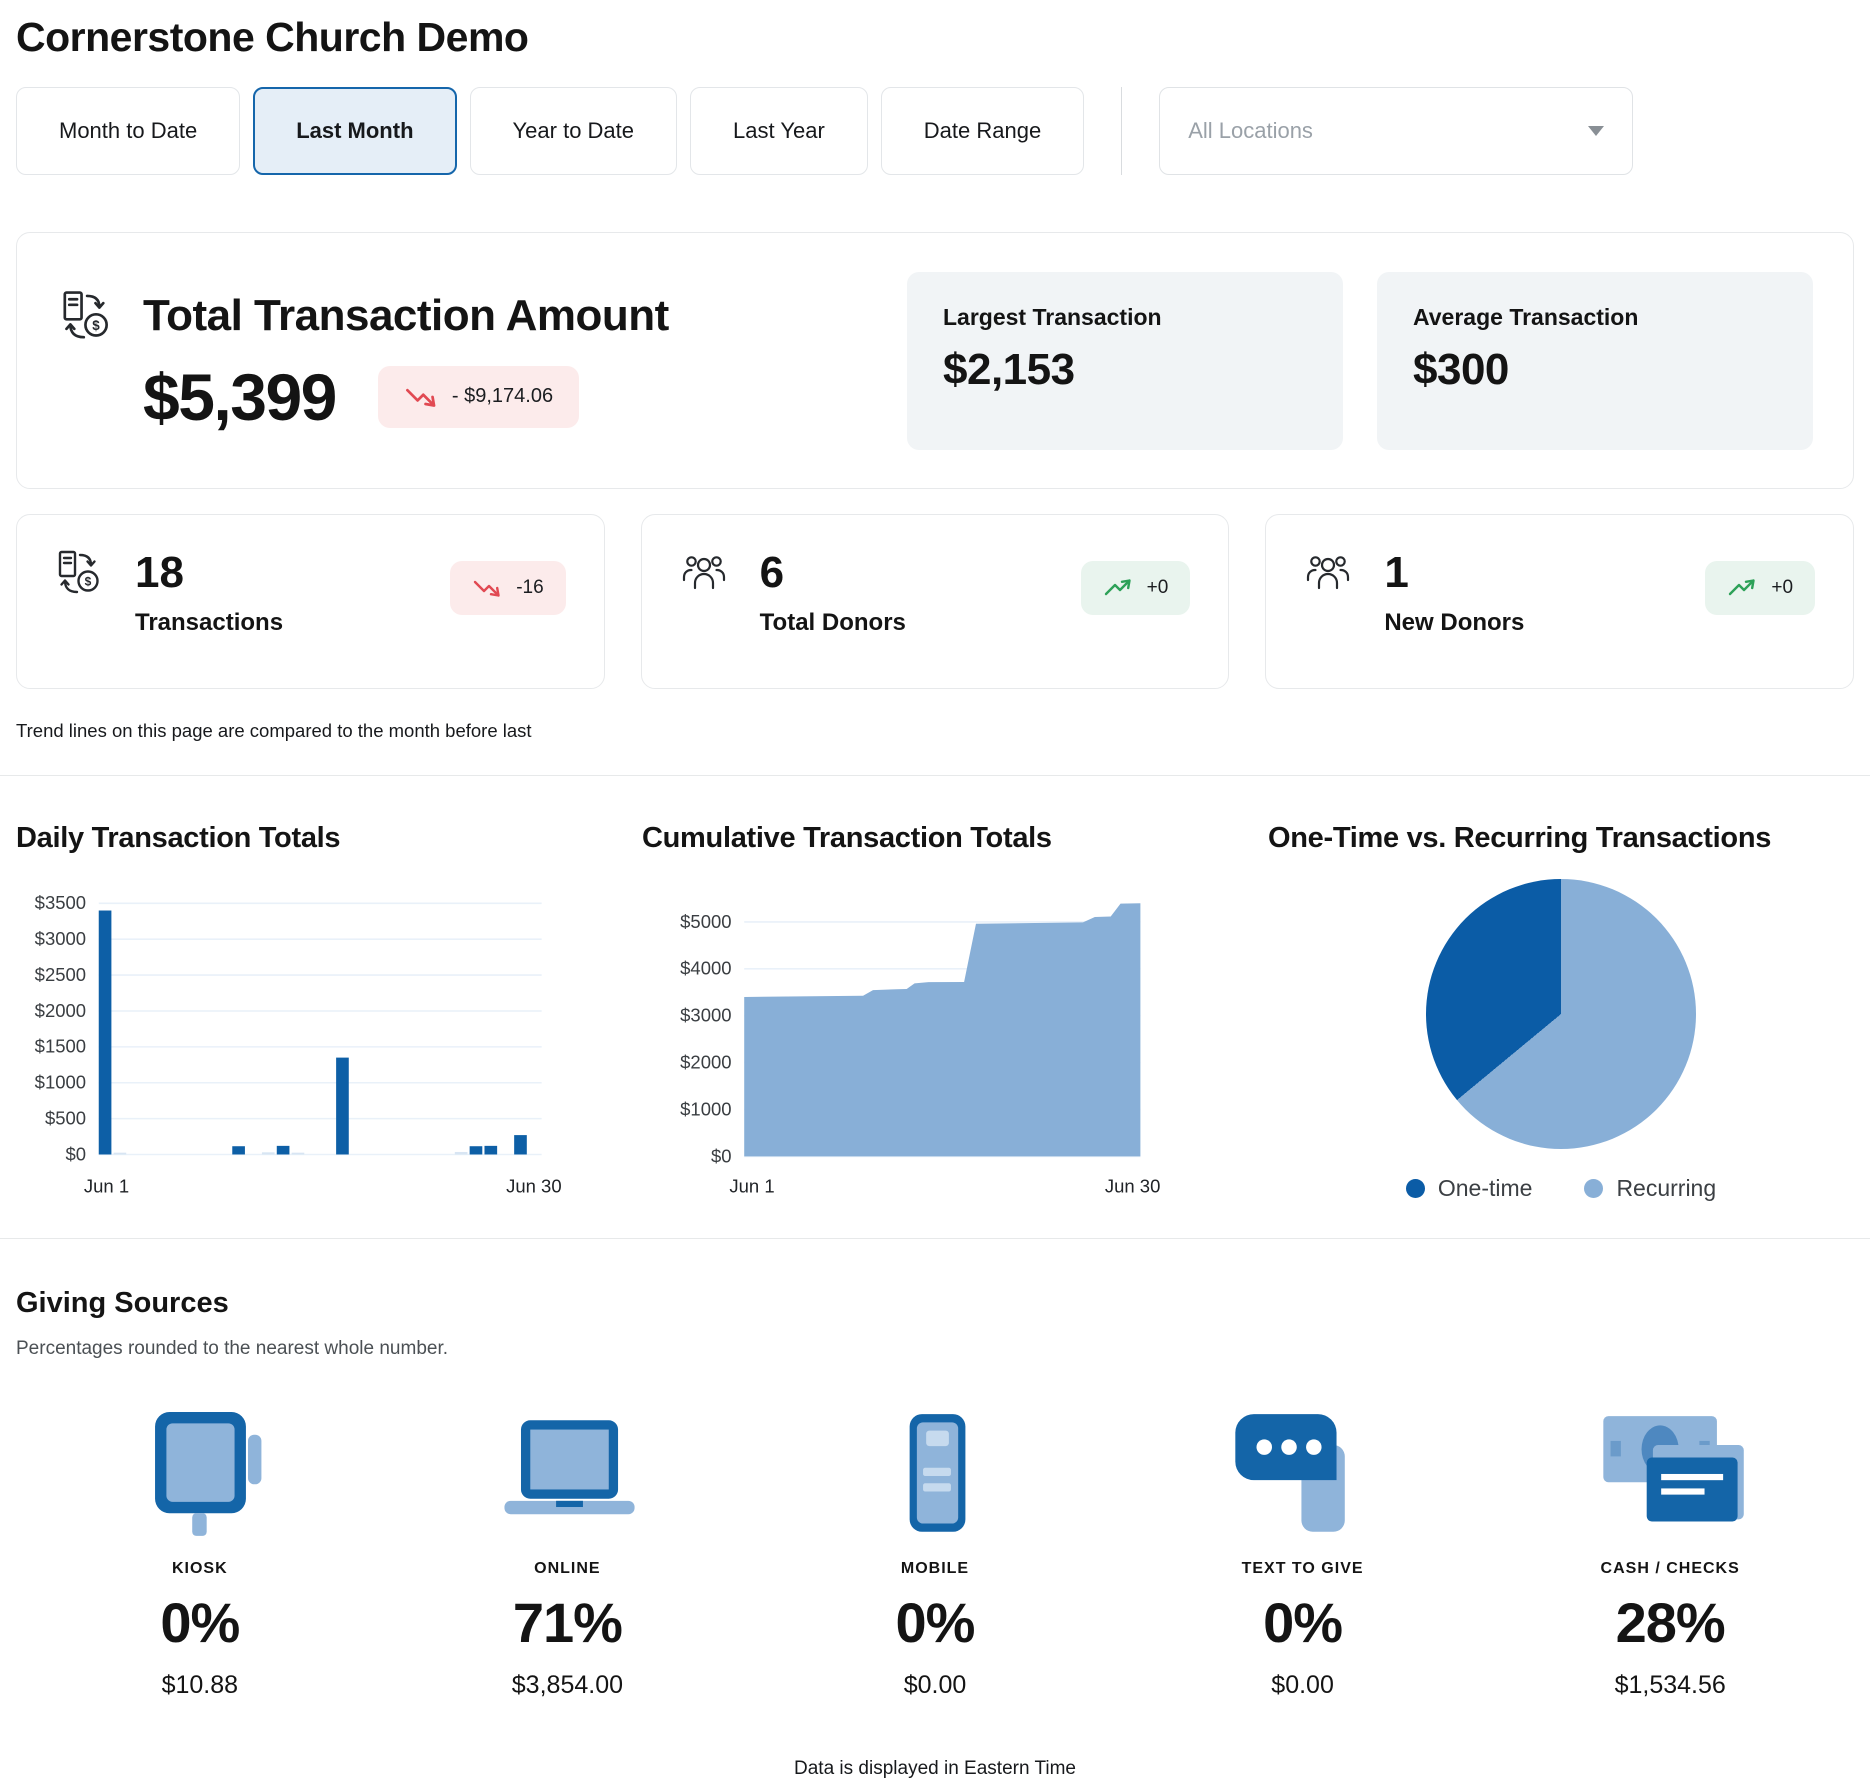 The image size is (1870, 1790). What do you see at coordinates (935, 1569) in the screenshot?
I see `mobile-label: MOBILE` at bounding box center [935, 1569].